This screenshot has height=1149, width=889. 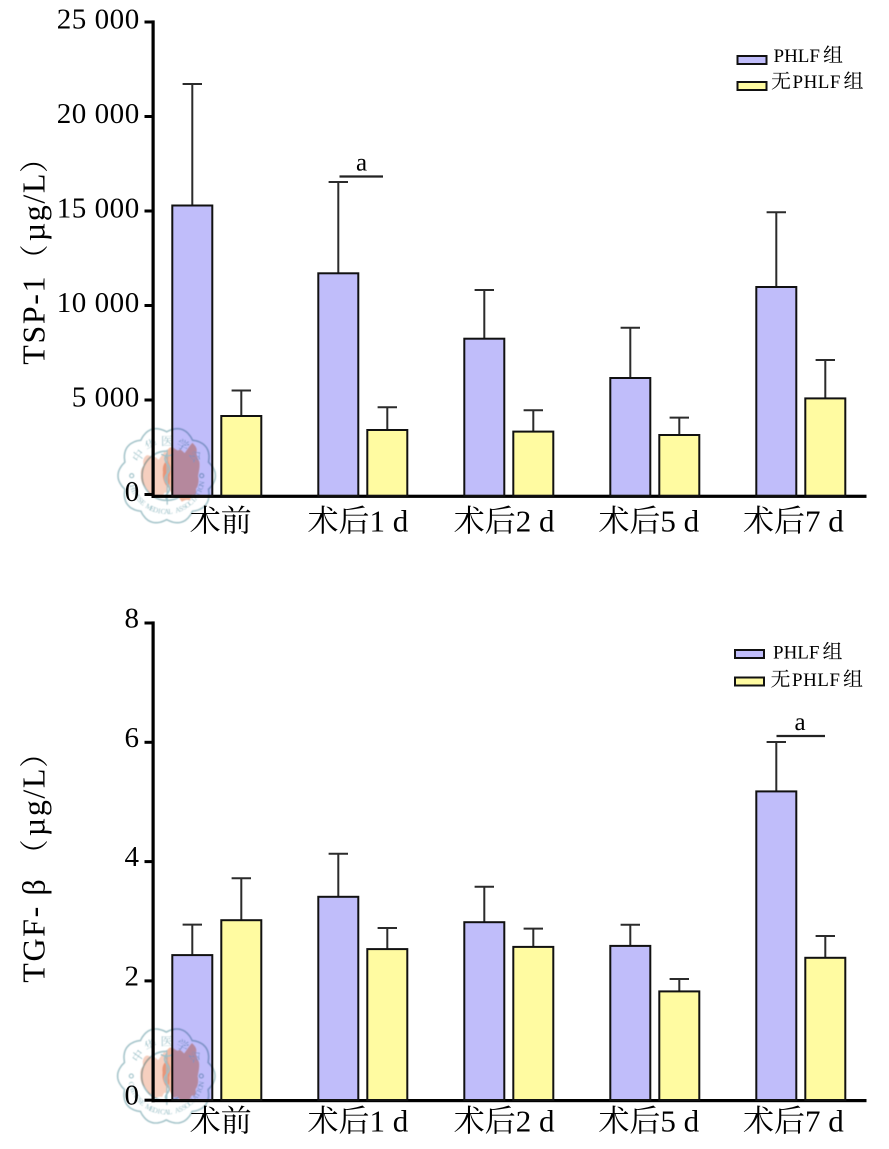 I want to click on svg-text: 15 000, so click(x=98, y=209).